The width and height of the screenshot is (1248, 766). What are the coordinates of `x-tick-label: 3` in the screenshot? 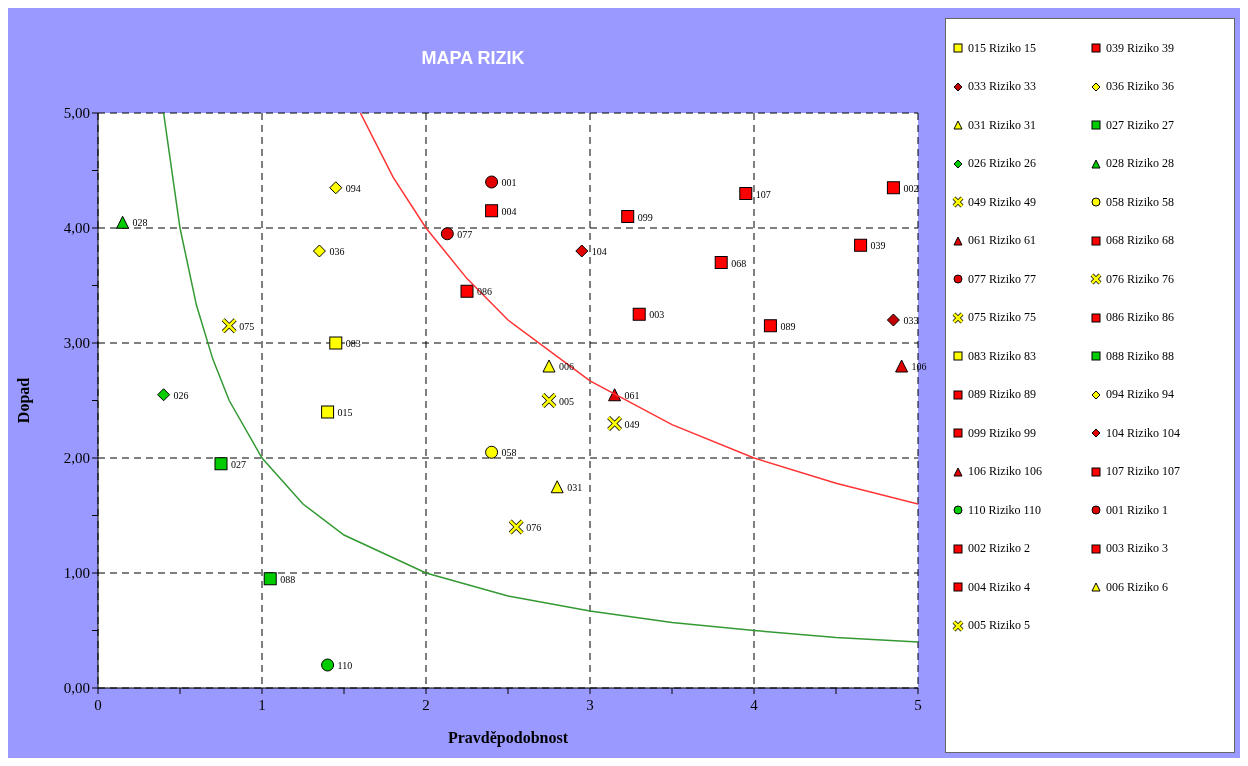 It's located at (590, 705).